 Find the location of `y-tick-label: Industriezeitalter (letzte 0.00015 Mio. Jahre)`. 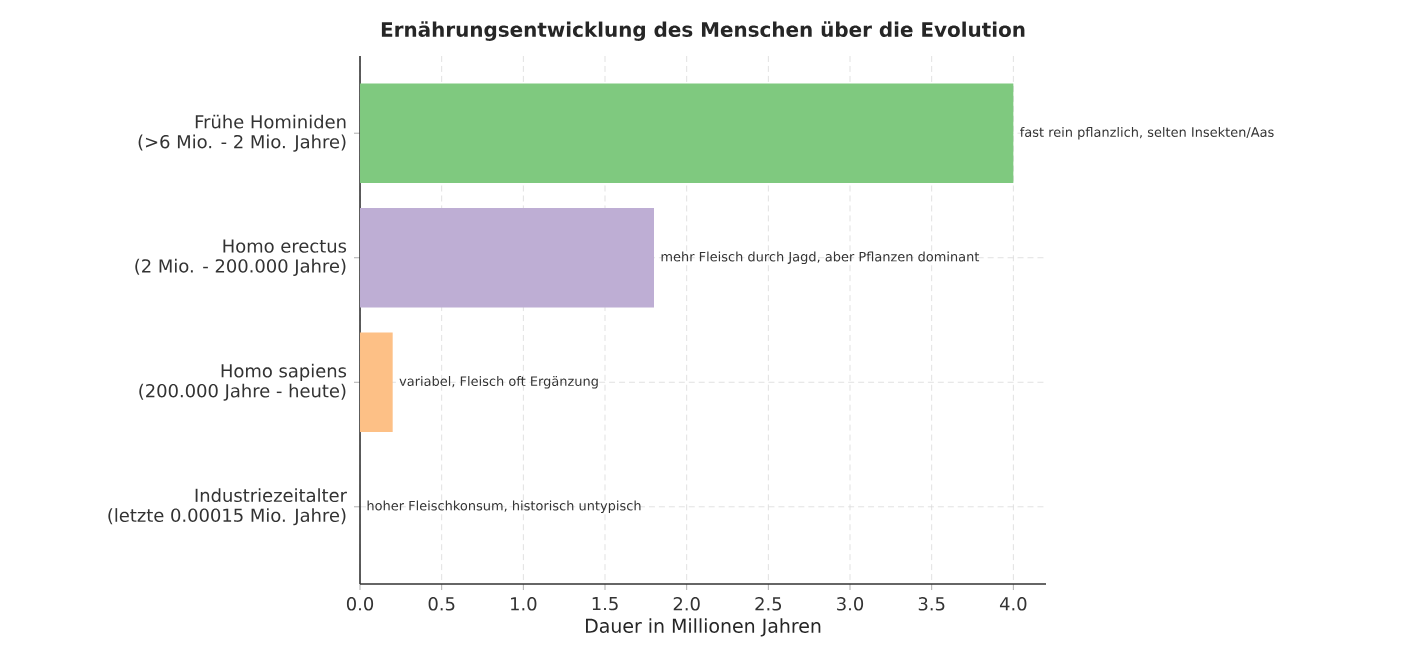

y-tick-label: Industriezeitalter (letzte 0.00015 Mio. Jahre) is located at coordinates (227, 507).